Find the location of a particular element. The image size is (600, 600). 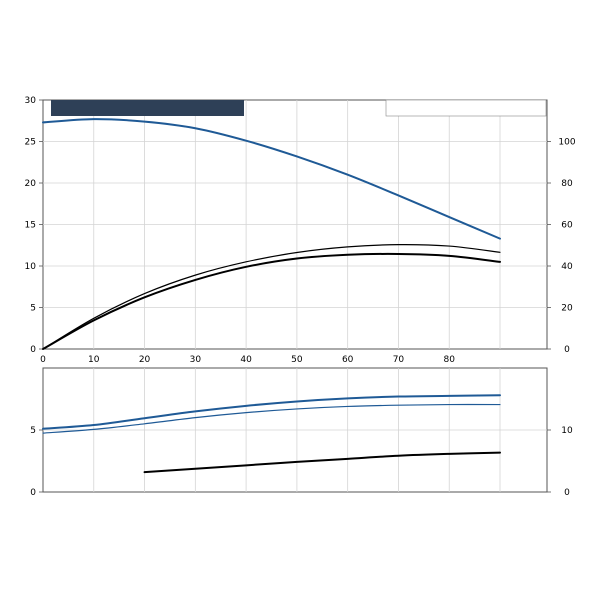

y-right-tick-label: 40 is located at coordinates (567, 267).